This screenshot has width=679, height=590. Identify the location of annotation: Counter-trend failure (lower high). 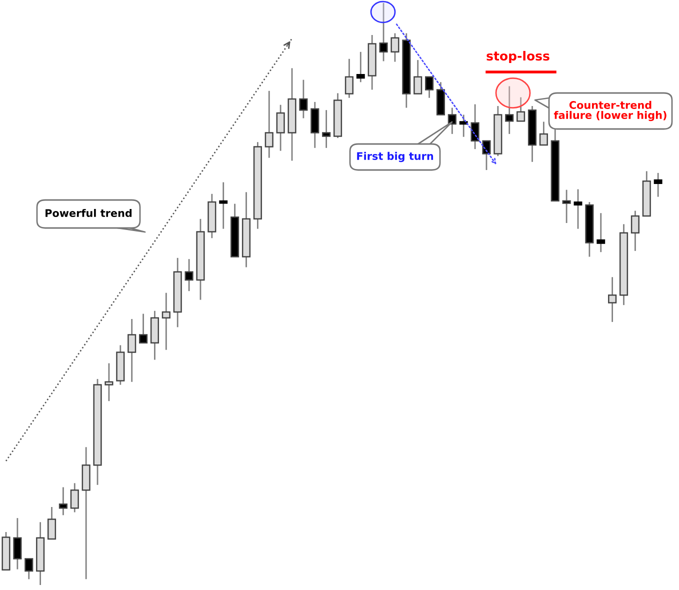
(610, 111).